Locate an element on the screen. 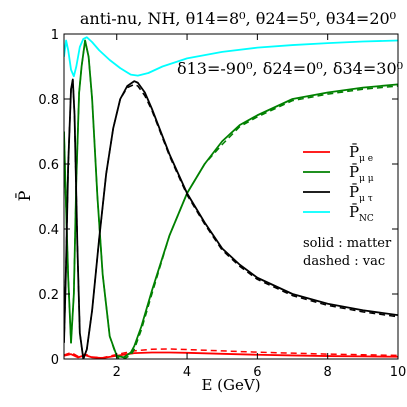  x-tick-label: 8 is located at coordinates (328, 372).